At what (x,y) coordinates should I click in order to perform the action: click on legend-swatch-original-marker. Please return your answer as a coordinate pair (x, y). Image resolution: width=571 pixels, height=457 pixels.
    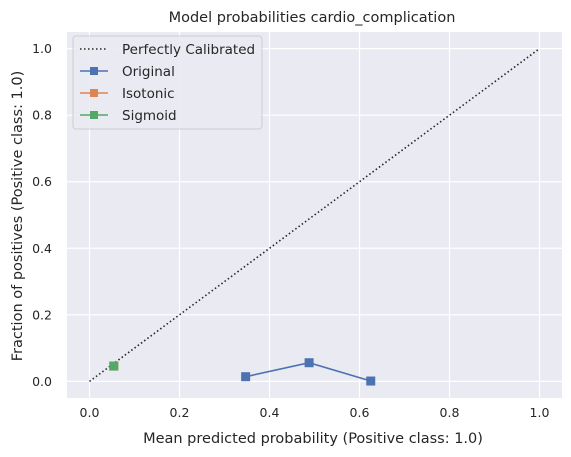
    Looking at the image, I should click on (94, 71).